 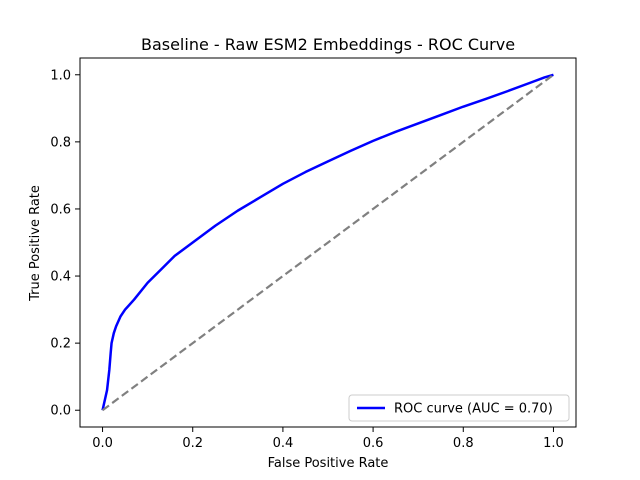 What do you see at coordinates (102, 443) in the screenshot?
I see `x-tick-label: 0.0` at bounding box center [102, 443].